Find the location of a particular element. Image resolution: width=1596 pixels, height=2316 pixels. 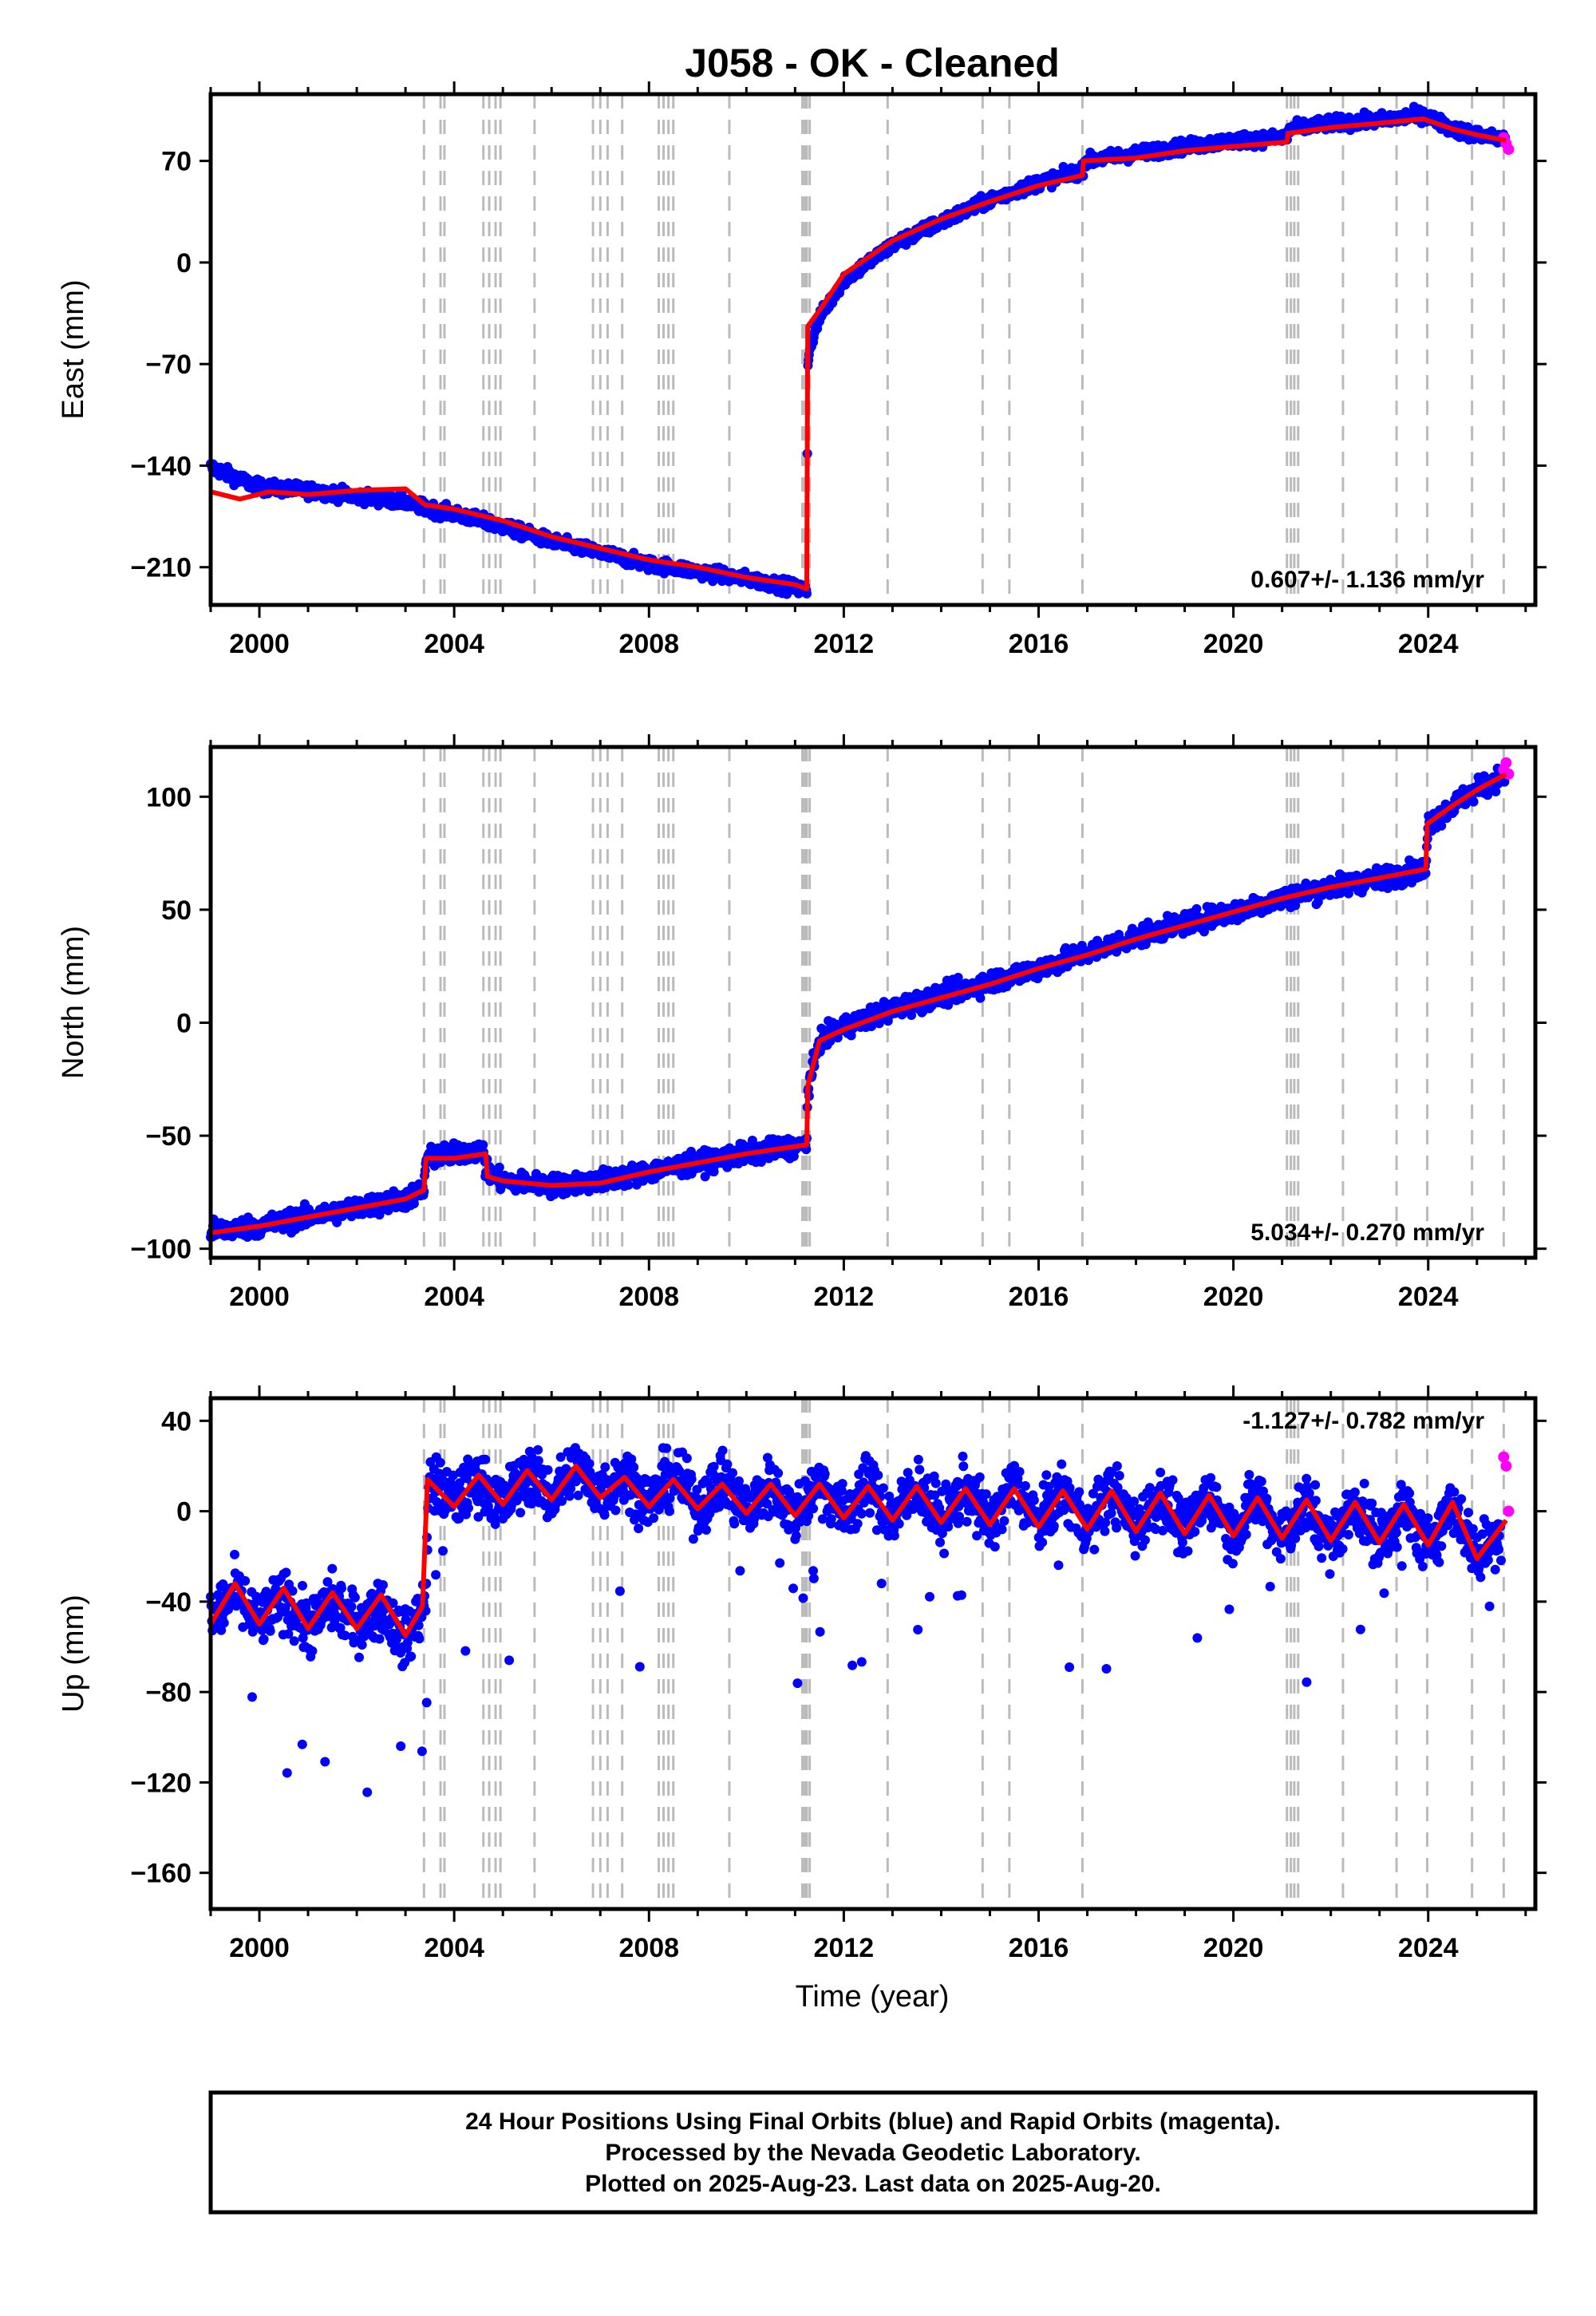

y-tick-label: −140 is located at coordinates (161, 466).